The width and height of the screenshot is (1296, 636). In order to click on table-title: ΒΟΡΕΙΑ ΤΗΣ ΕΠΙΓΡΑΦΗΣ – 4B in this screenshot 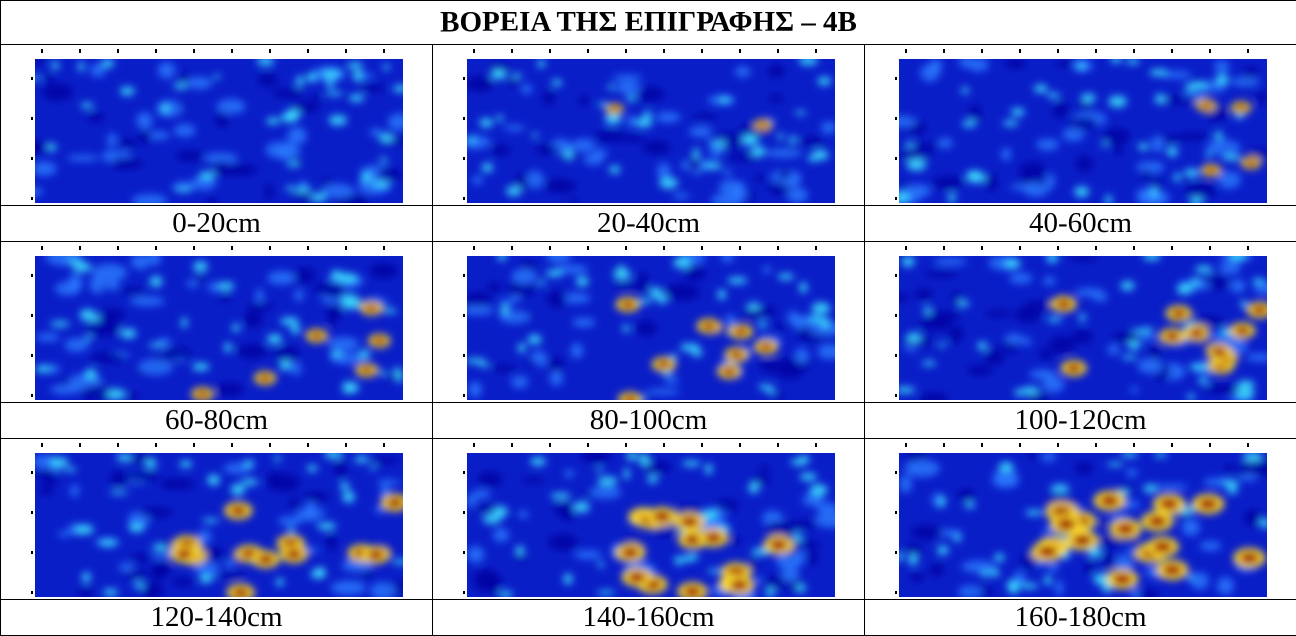, I will do `click(648, 22)`.